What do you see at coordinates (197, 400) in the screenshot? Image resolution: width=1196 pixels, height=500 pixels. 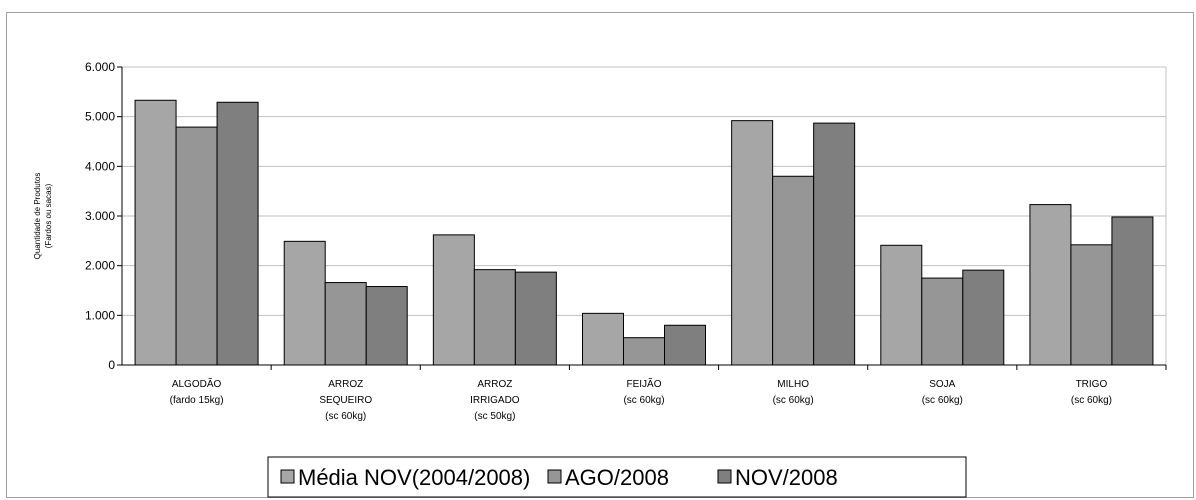 I see `x-category-label: (fardo 15kg)` at bounding box center [197, 400].